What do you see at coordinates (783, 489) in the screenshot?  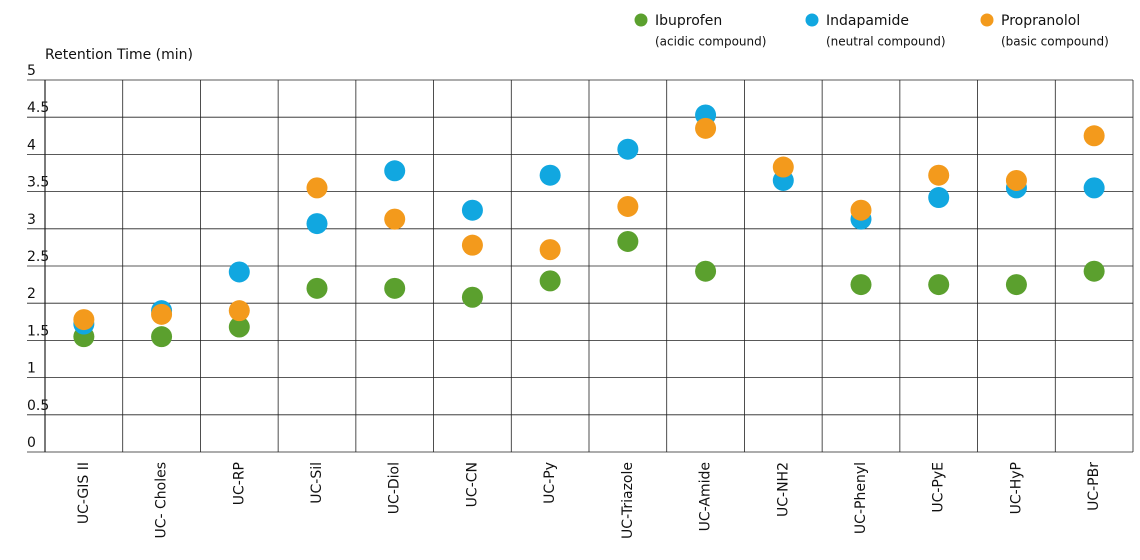 I see `x-tick-label: UC-NH2` at bounding box center [783, 489].